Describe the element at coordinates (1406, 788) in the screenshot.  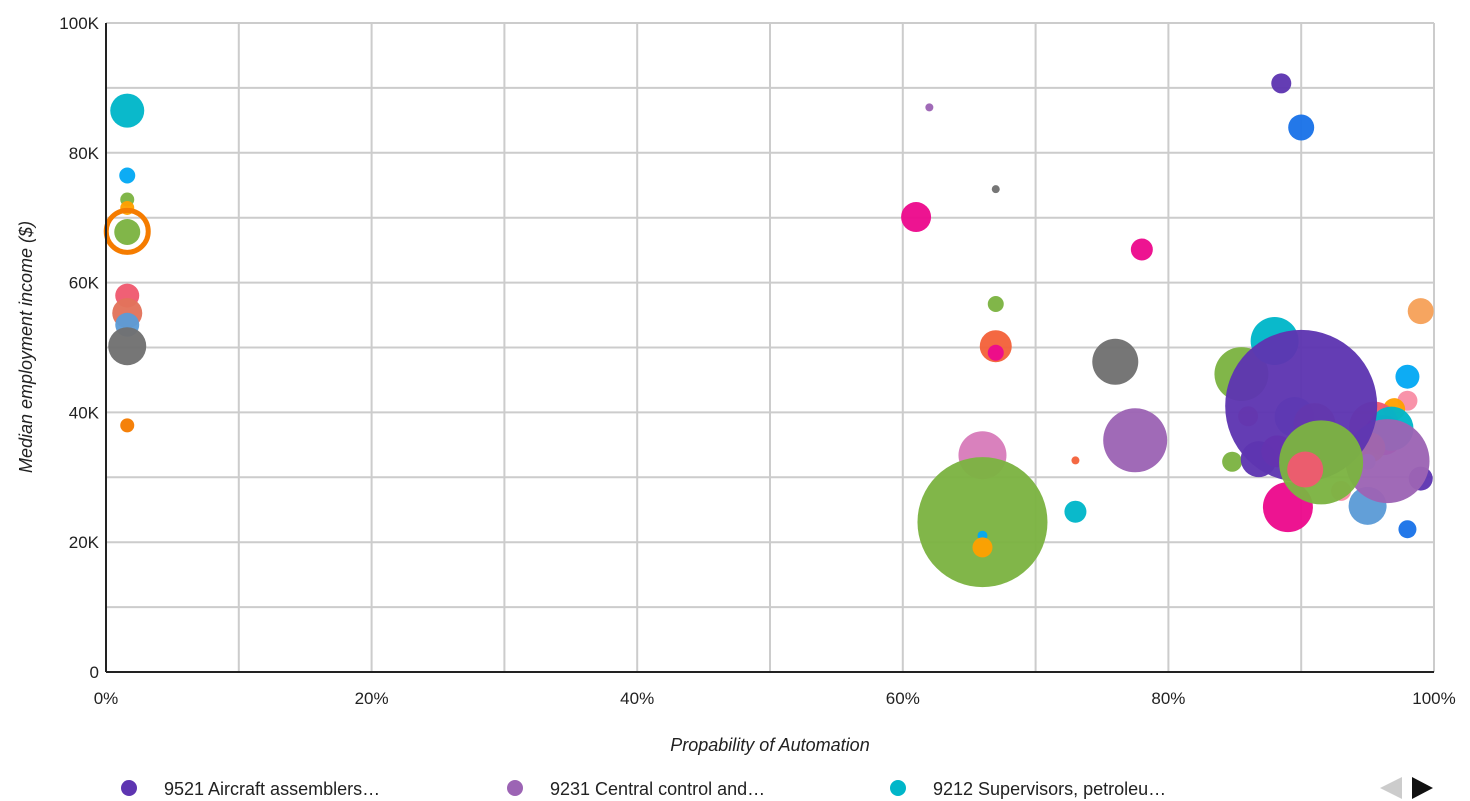
I see `legend-pager` at that location.